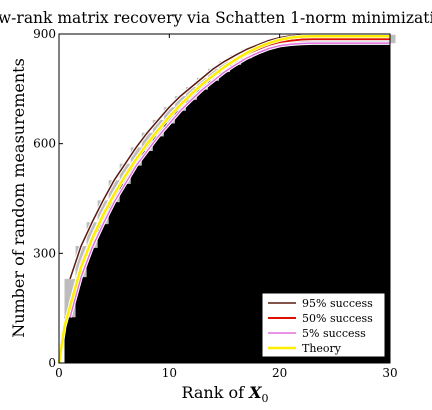 This screenshot has height=410, width=432. I want to click on y-tick-label-900: 900, so click(44, 34).